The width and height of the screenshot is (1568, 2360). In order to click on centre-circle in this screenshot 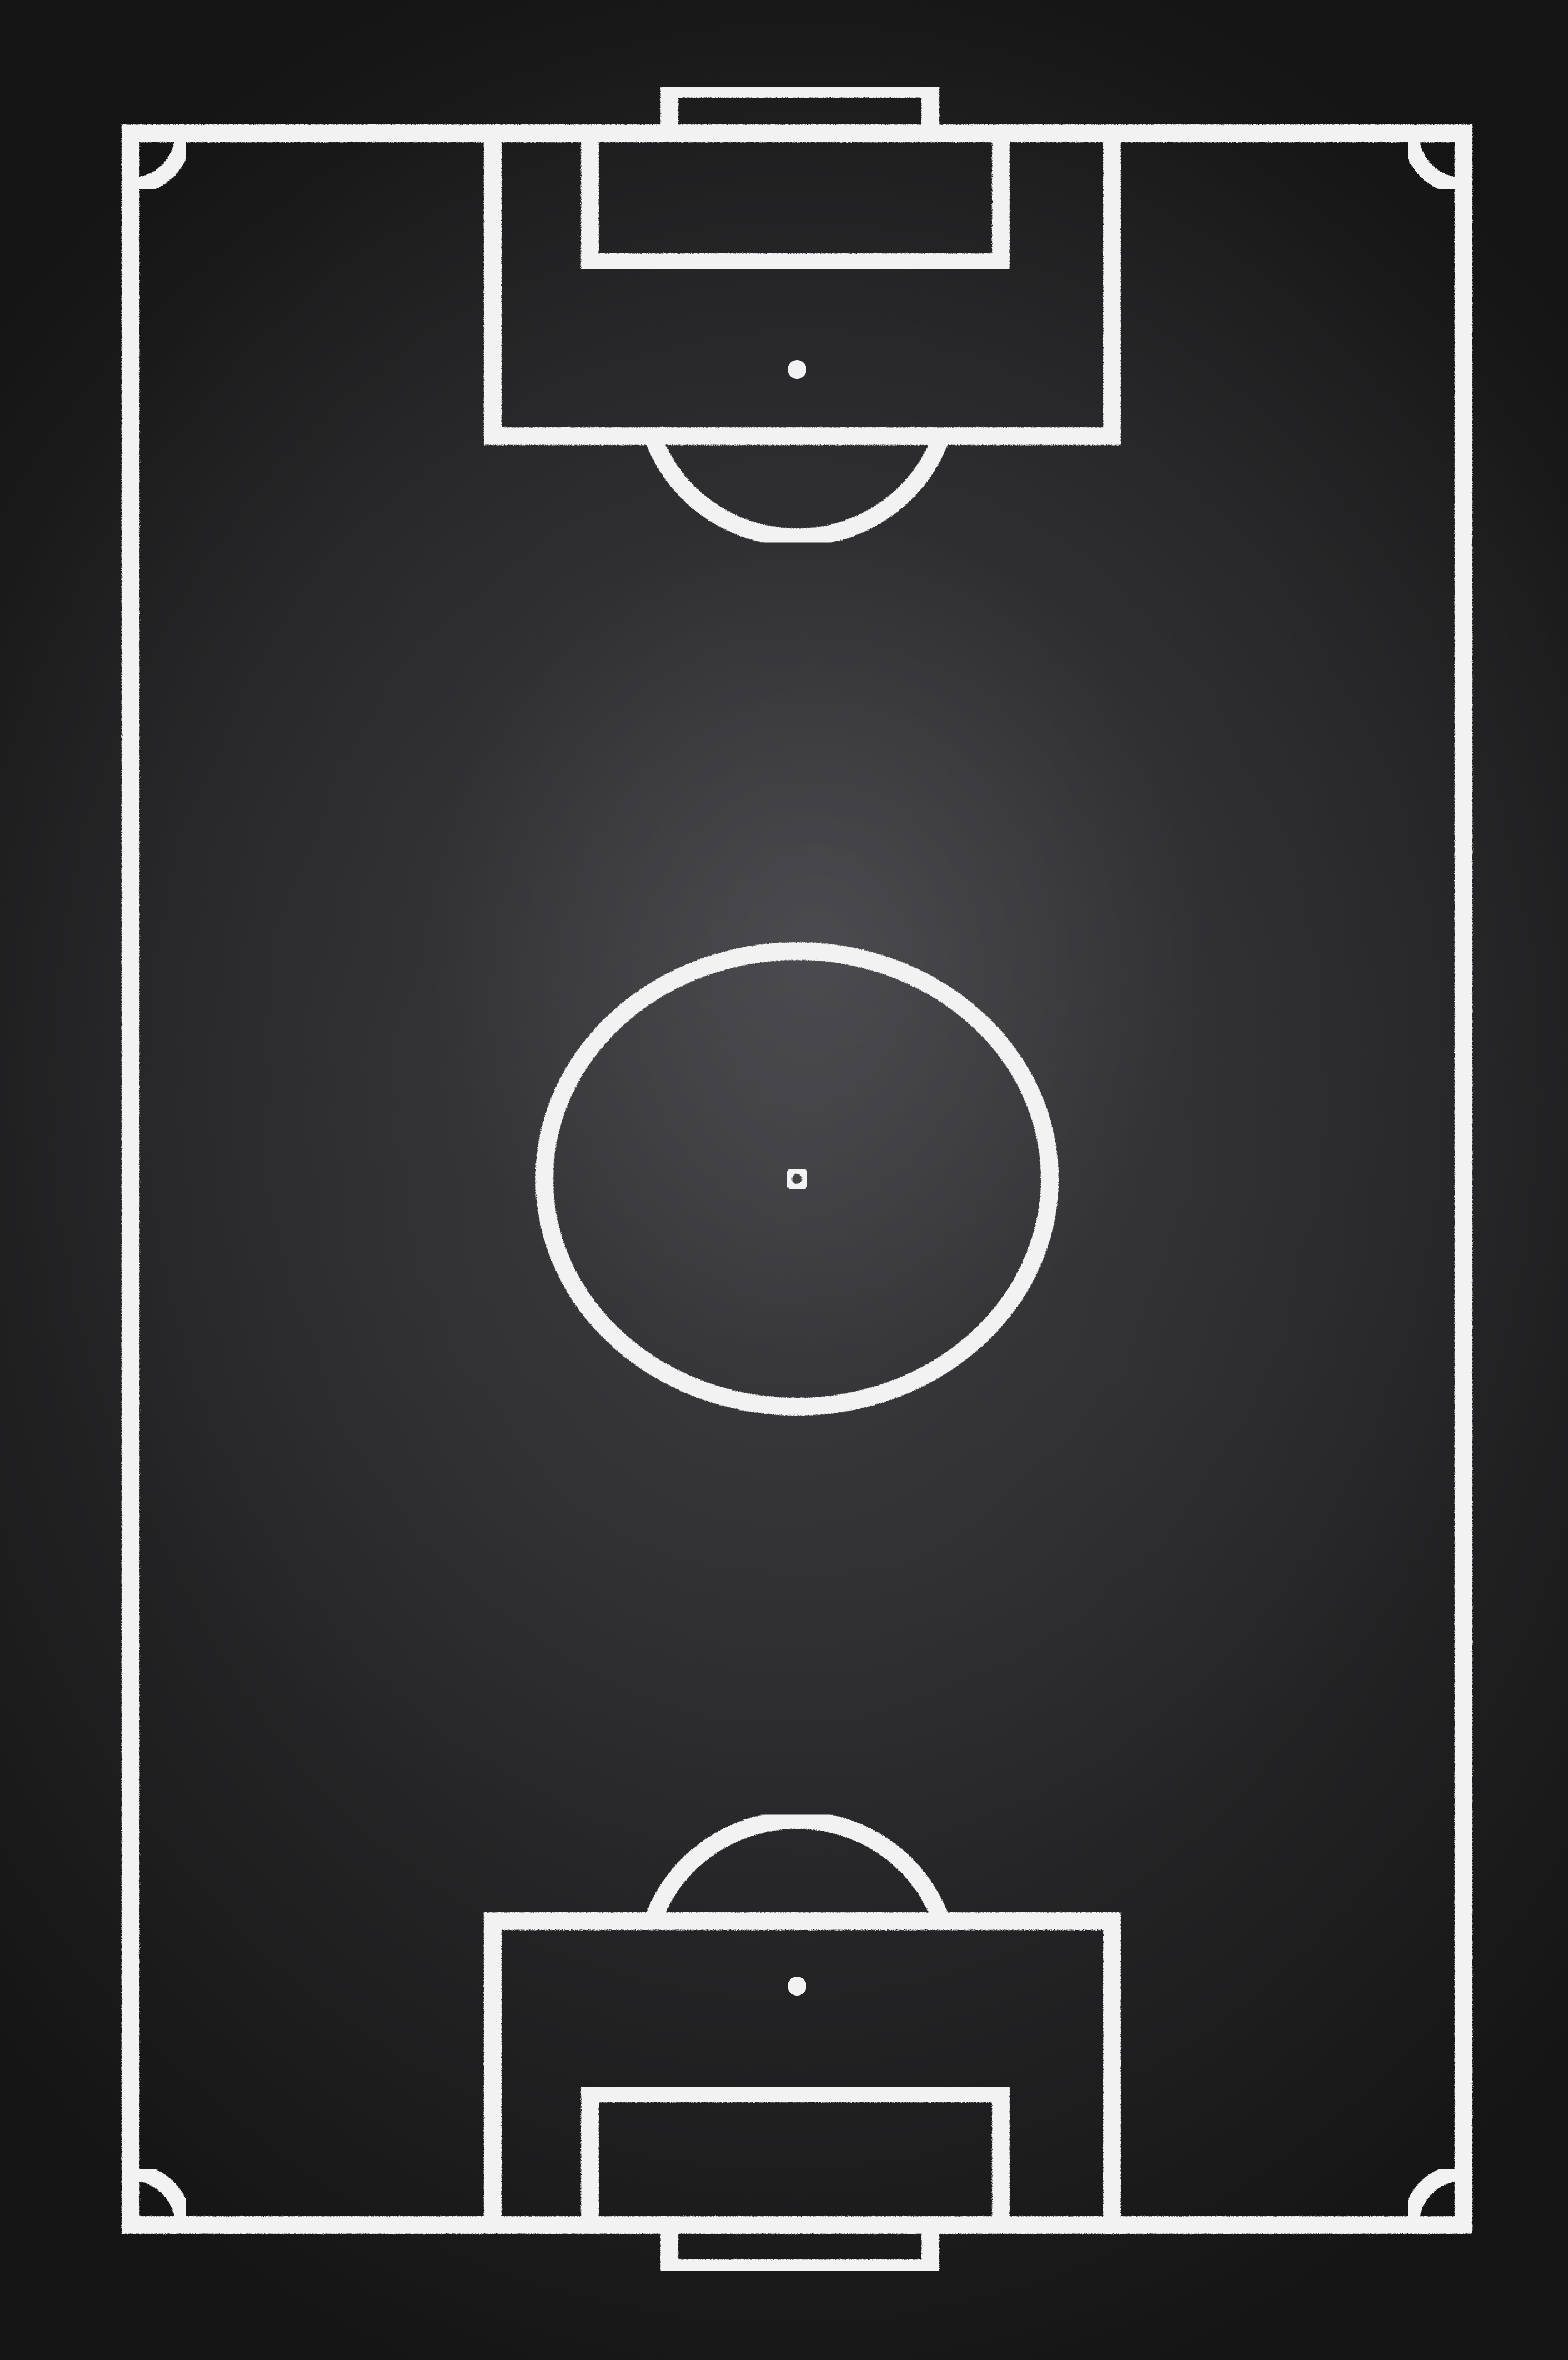, I will do `click(797, 1179)`.